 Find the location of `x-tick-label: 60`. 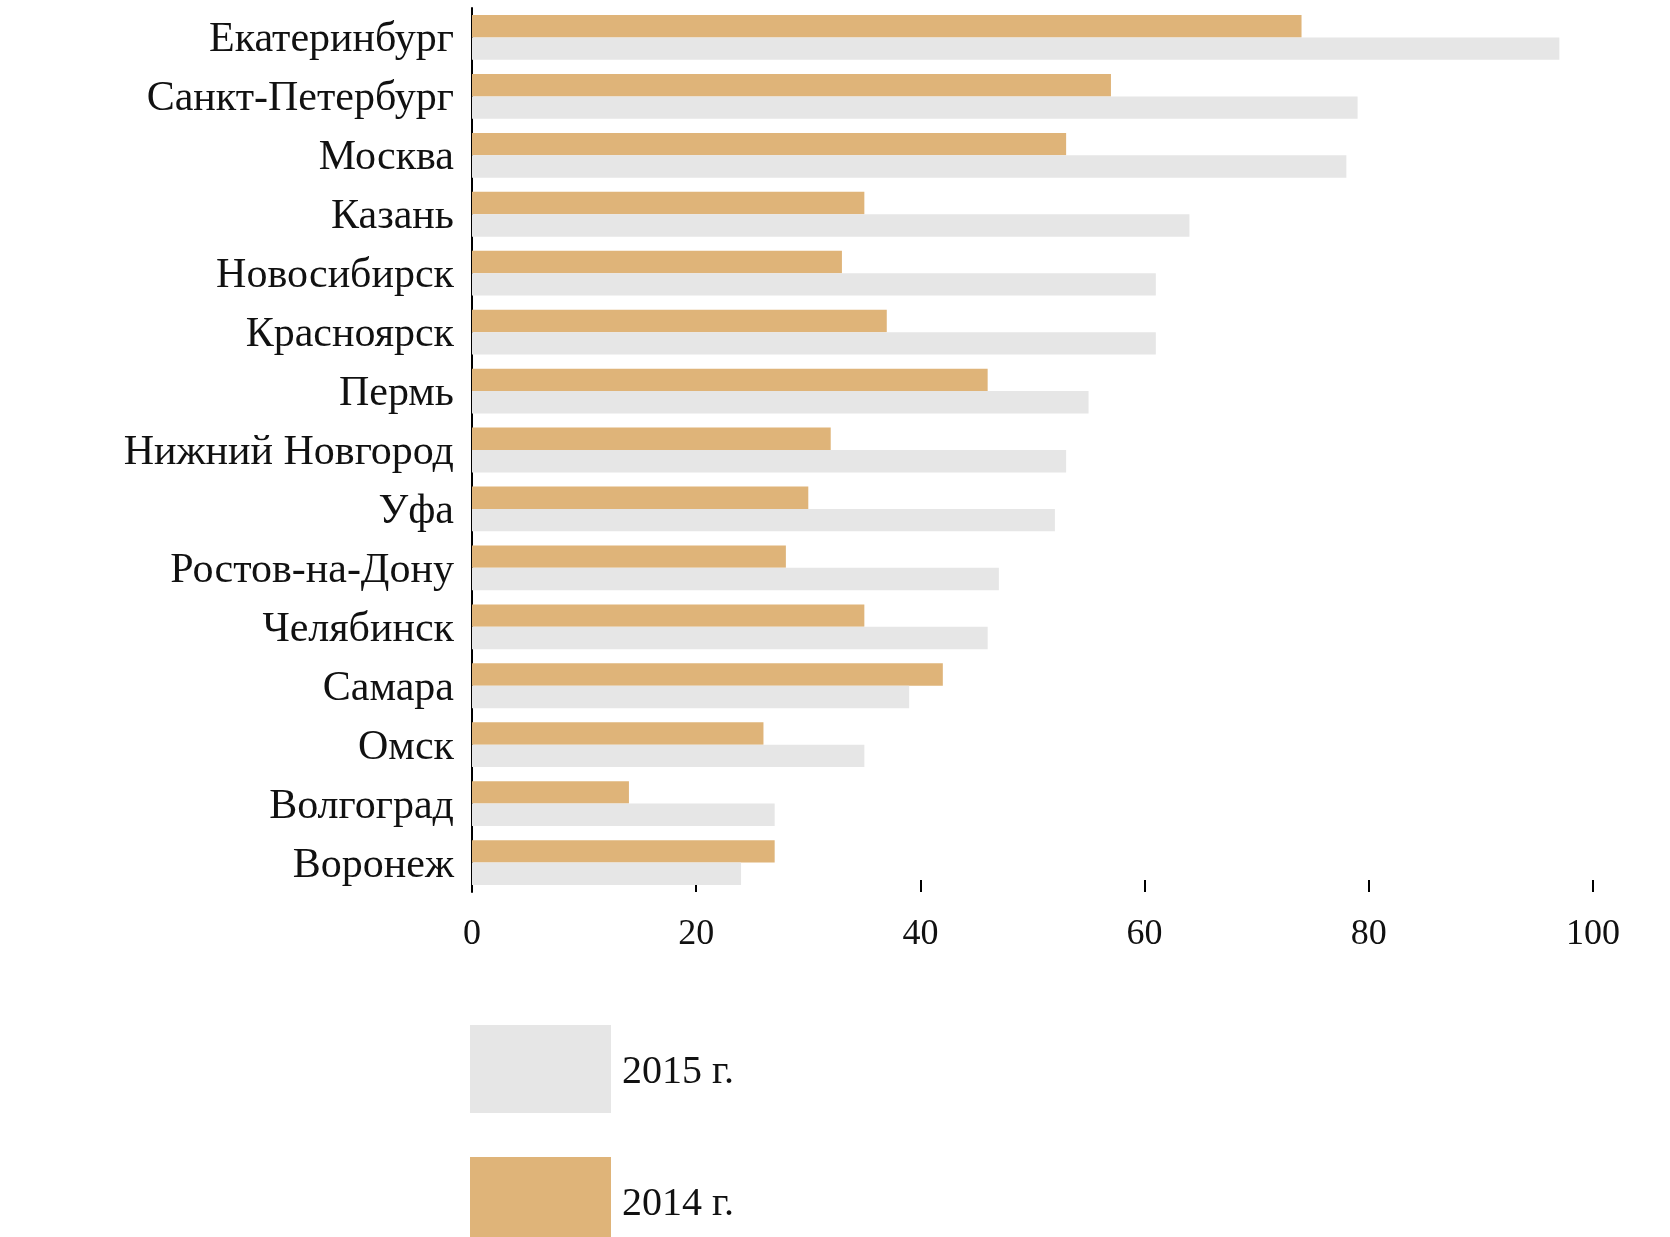

x-tick-label: 60 is located at coordinates (1144, 932).